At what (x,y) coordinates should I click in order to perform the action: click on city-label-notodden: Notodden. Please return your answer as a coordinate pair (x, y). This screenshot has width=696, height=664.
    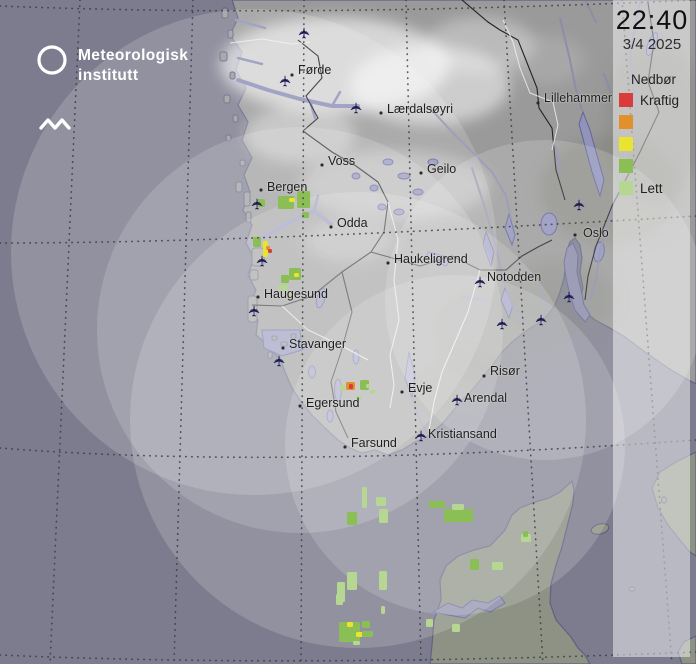
    Looking at the image, I should click on (514, 277).